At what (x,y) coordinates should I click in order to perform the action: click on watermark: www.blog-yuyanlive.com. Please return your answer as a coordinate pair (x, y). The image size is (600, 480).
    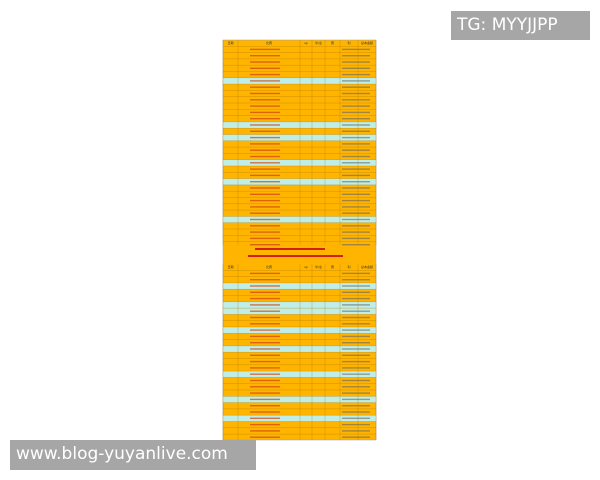
    Looking at the image, I should click on (133, 455).